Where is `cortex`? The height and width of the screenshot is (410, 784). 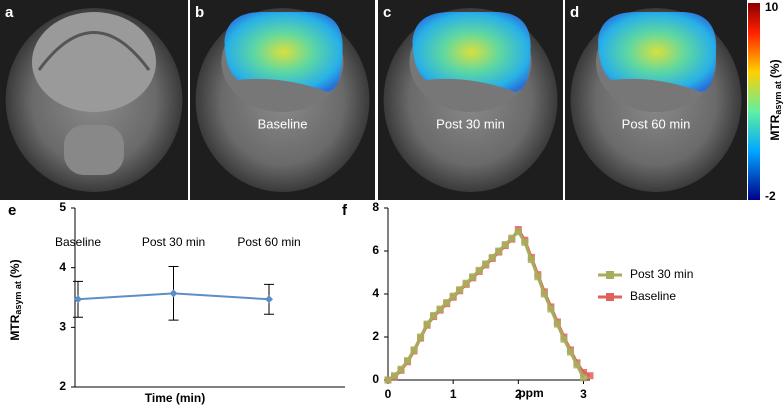 cortex is located at coordinates (94, 150).